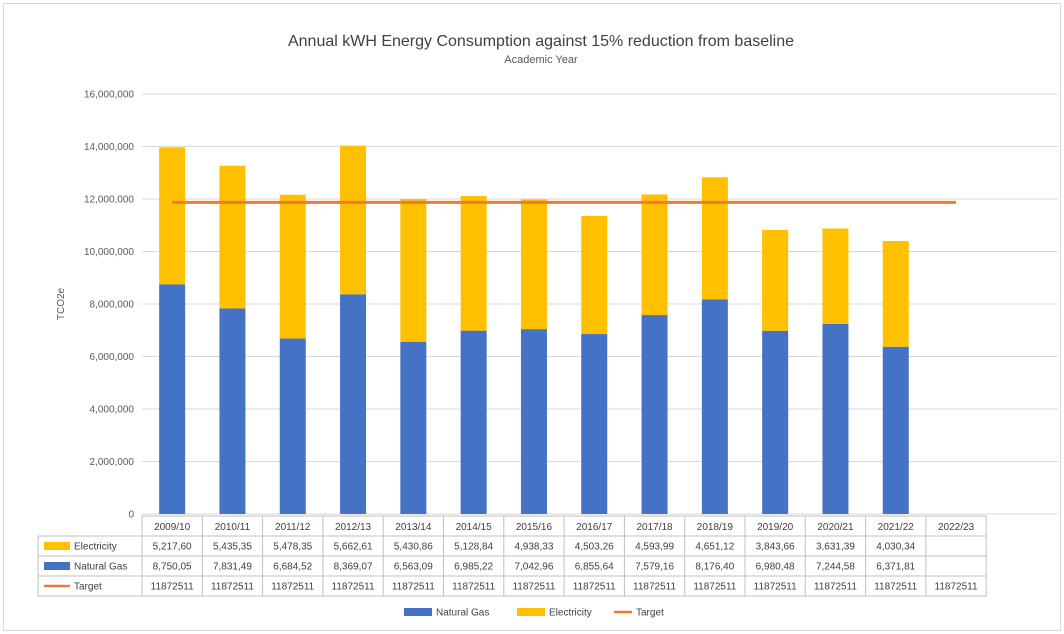 The width and height of the screenshot is (1064, 634). What do you see at coordinates (353, 547) in the screenshot?
I see `table-cell: 5,662,61` at bounding box center [353, 547].